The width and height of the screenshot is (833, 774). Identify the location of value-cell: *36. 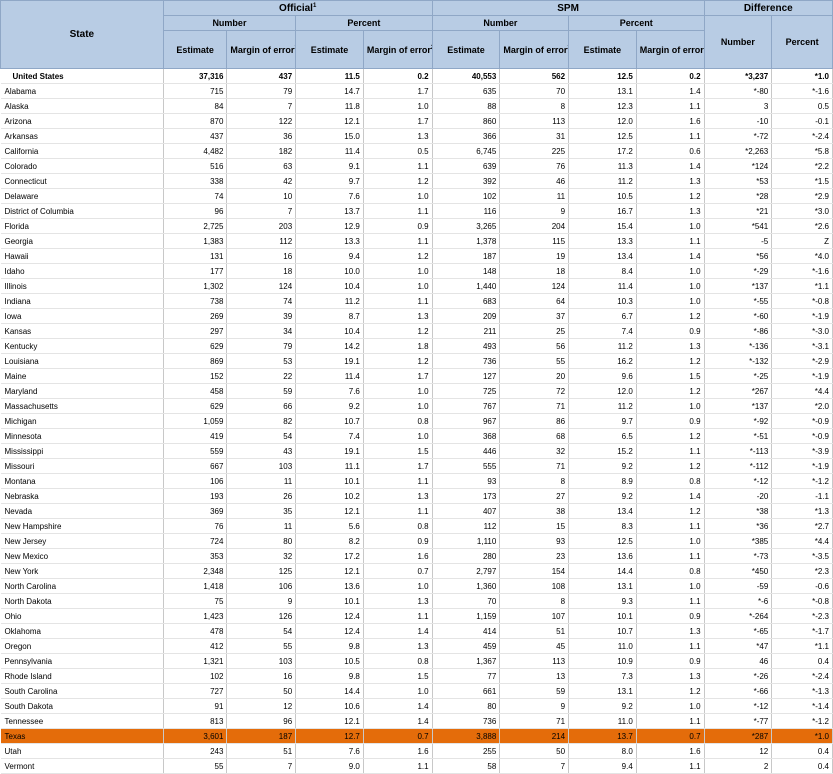
(738, 526).